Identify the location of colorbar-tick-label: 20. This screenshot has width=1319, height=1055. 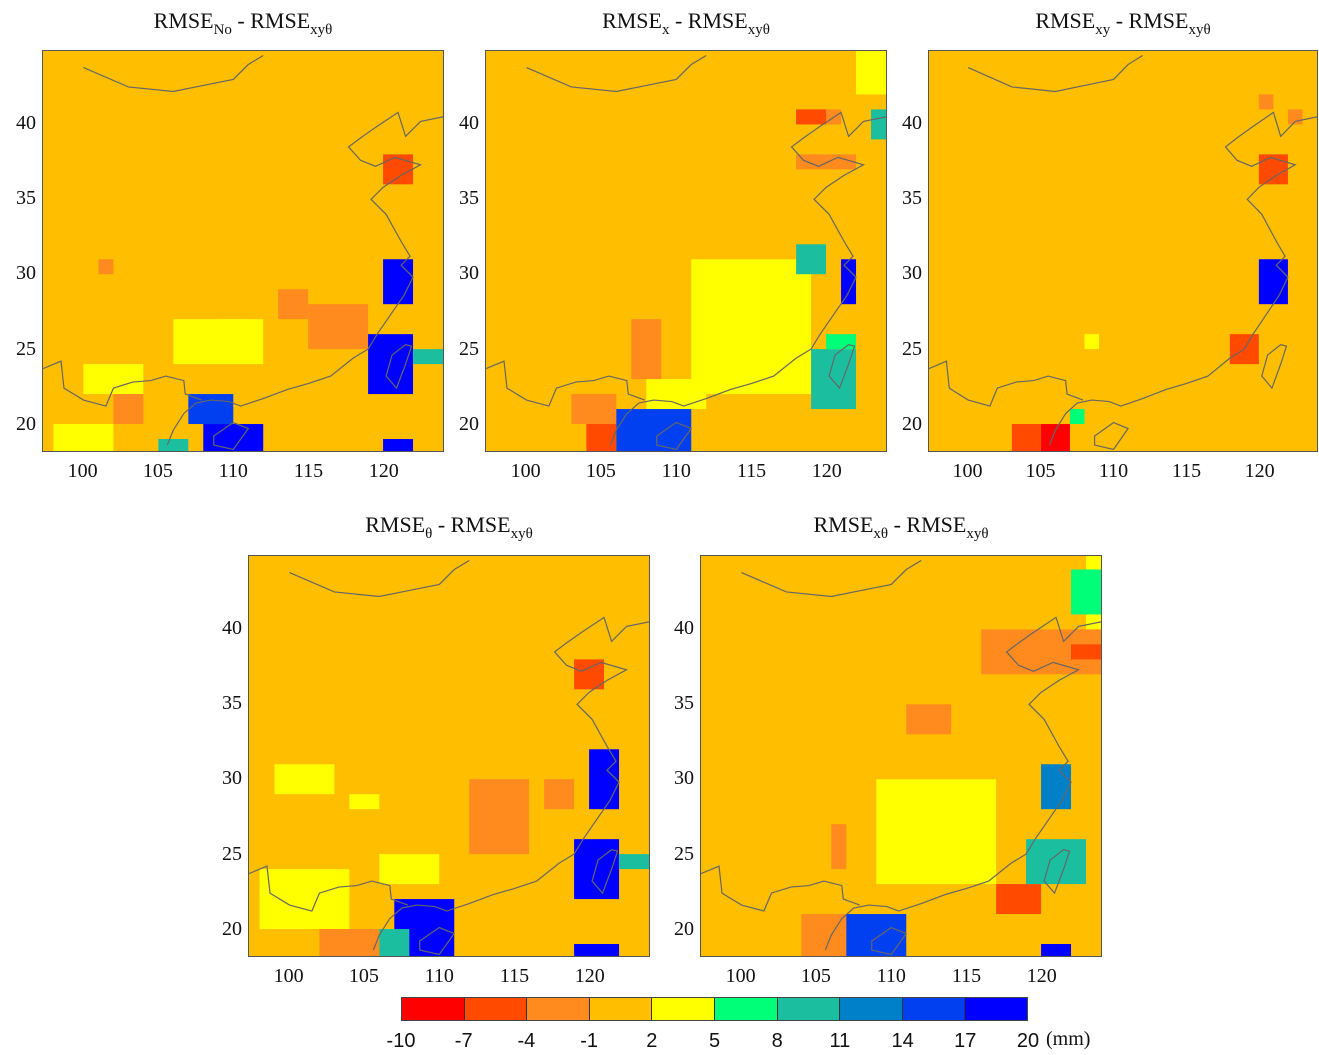
(1028, 1041).